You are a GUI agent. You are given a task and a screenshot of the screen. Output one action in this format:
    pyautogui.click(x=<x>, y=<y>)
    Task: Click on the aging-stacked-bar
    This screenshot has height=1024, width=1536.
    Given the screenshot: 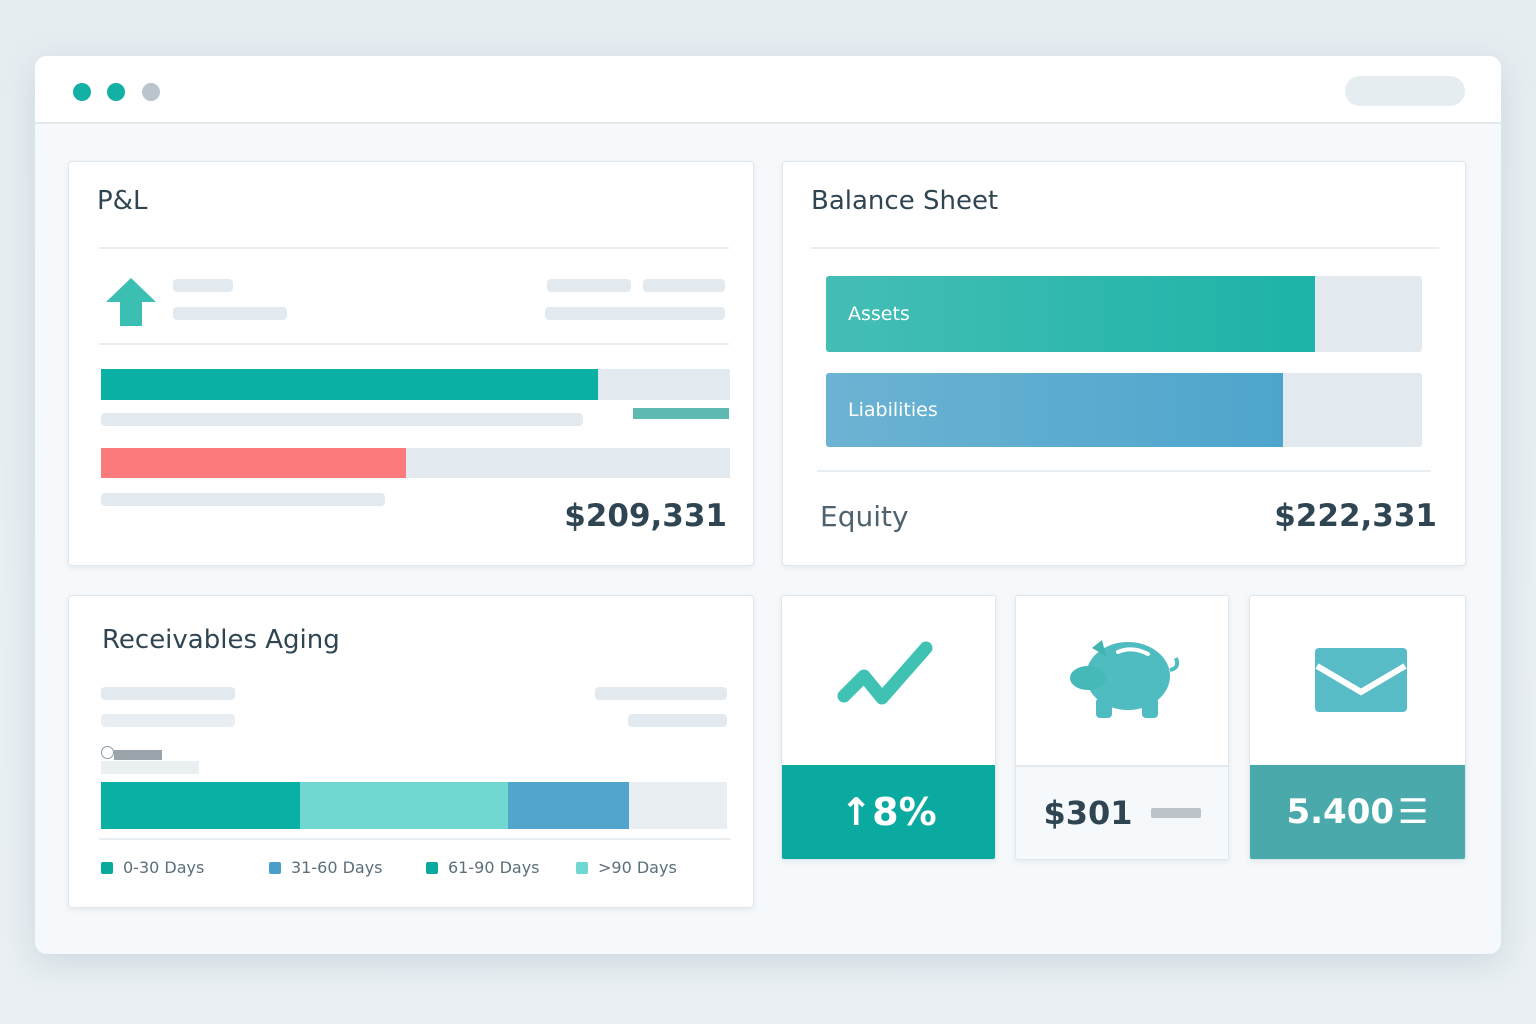 What is the action you would take?
    pyautogui.click(x=414, y=805)
    